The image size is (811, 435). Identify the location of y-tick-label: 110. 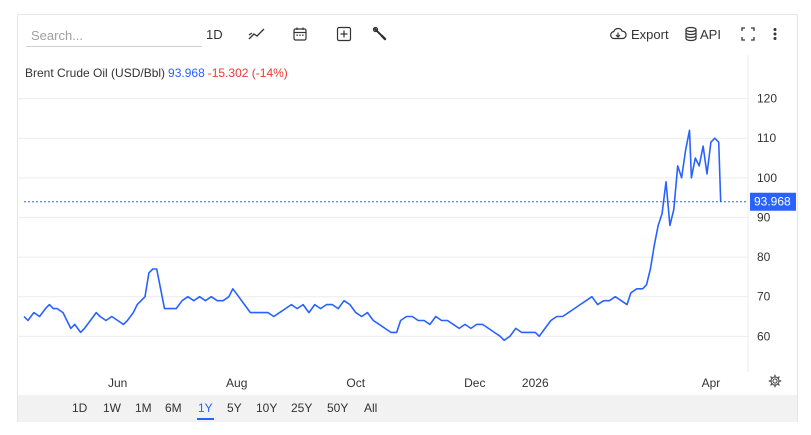
(766, 138).